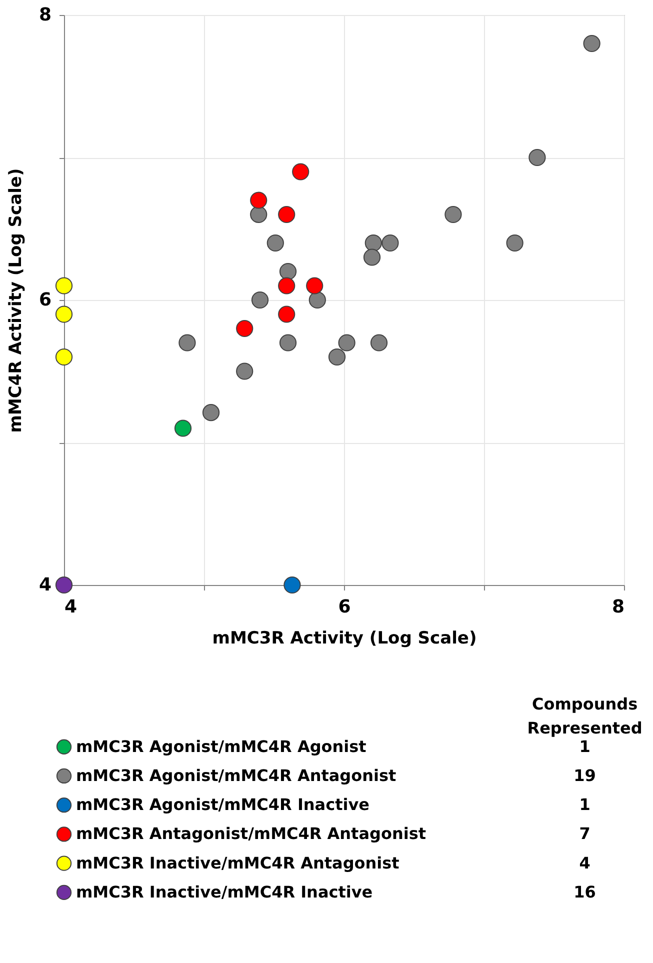 The width and height of the screenshot is (653, 963). Describe the element at coordinates (224, 892) in the screenshot. I see `legend-label: mMC3R Inactive/mMC4R Inactive` at that location.